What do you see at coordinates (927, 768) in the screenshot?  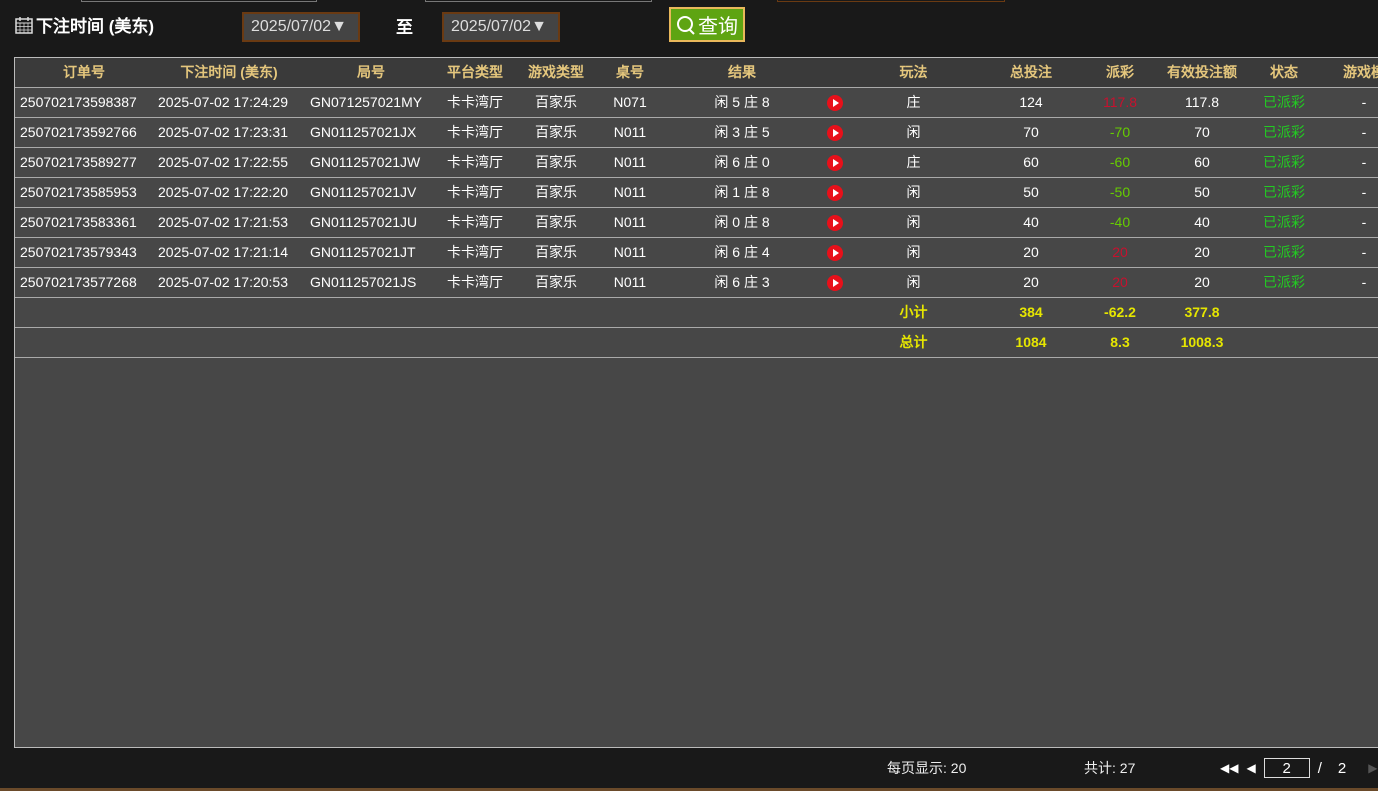 I see `per-page-label: 每页显示: 20` at bounding box center [927, 768].